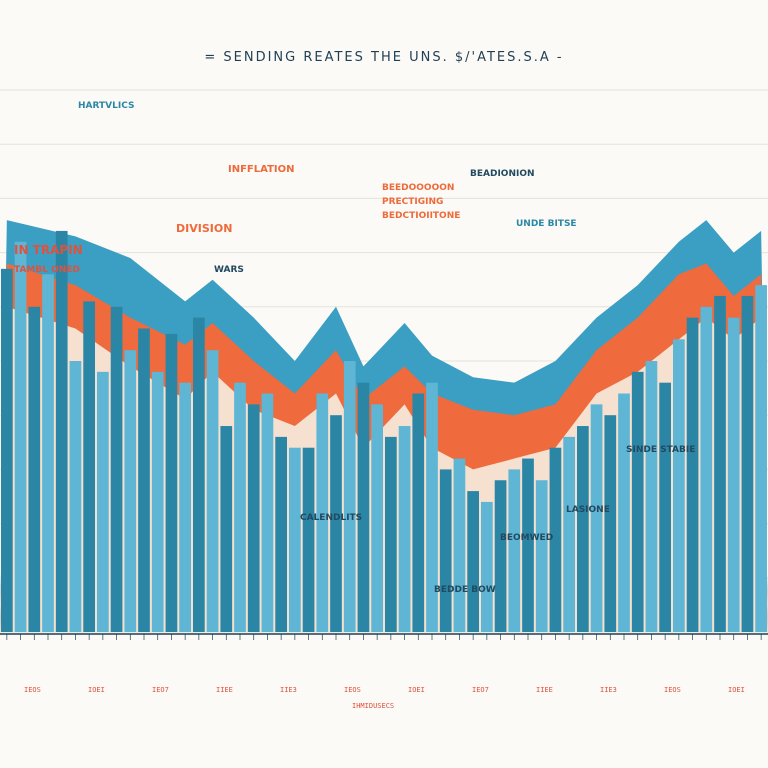 The height and width of the screenshot is (768, 768). Describe the element at coordinates (373, 706) in the screenshot. I see `bottom-note: IHMIDUSECS` at that location.